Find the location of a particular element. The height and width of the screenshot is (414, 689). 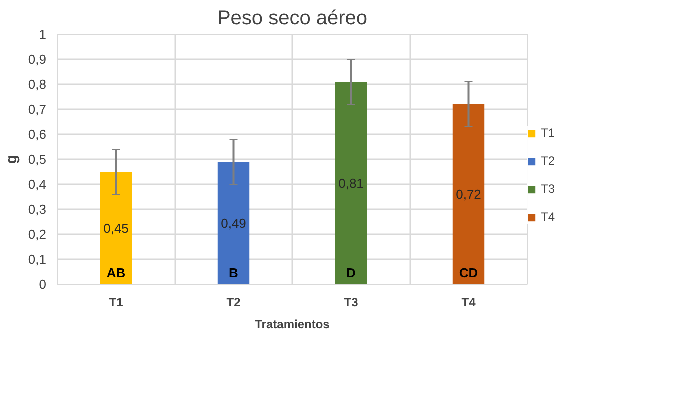

data-label: 0,72 is located at coordinates (469, 194).